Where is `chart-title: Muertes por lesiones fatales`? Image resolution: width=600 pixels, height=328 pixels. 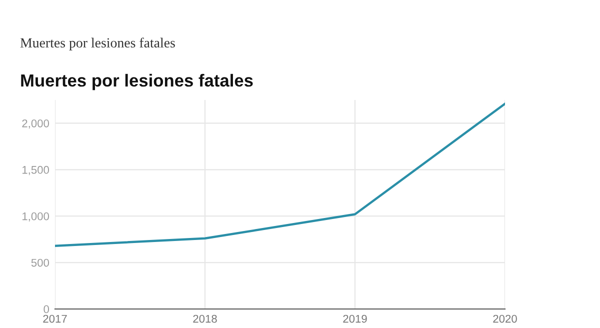 chart-title: Muertes por lesiones fatales is located at coordinates (137, 82).